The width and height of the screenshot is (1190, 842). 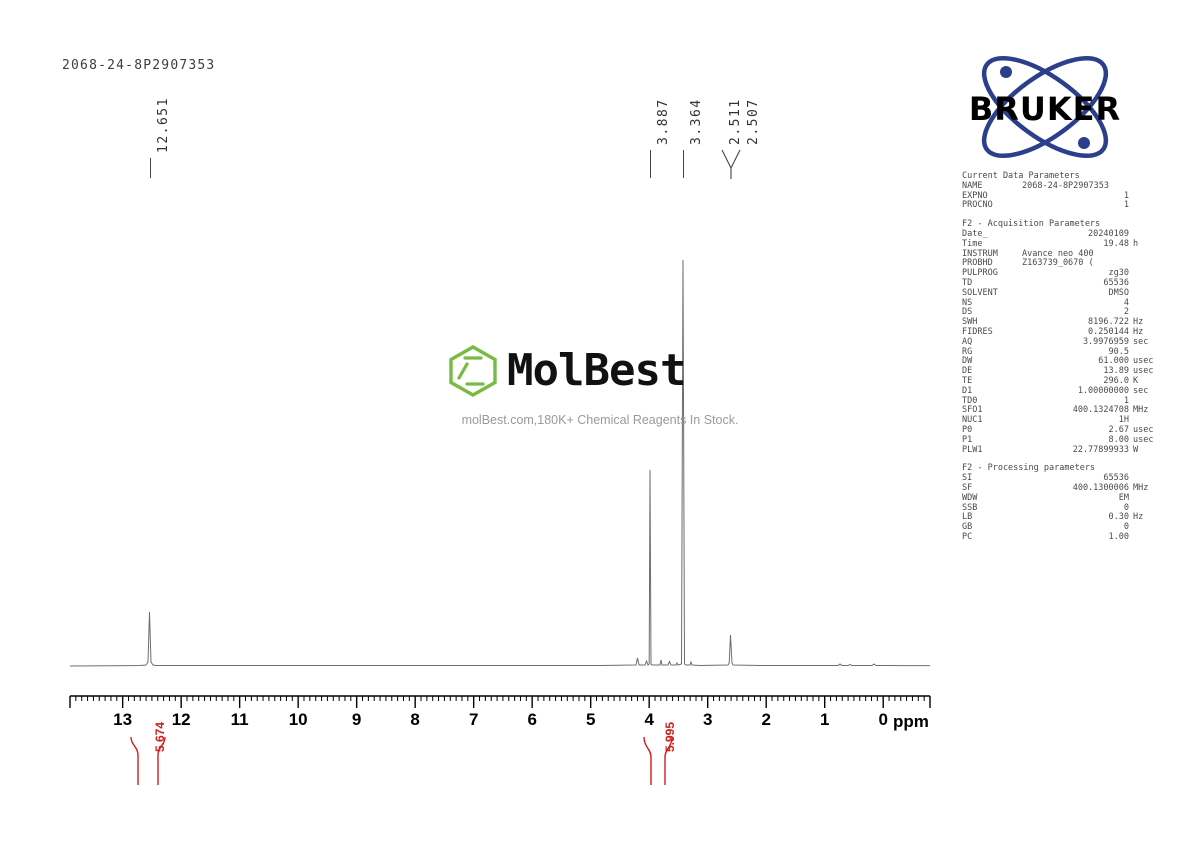 What do you see at coordinates (977, 331) in the screenshot?
I see `param-key: FIDRES` at bounding box center [977, 331].